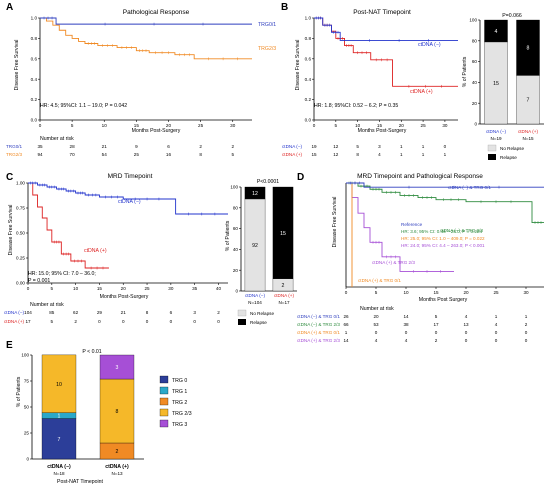 Image resolution: width=550 pixels, height=492 pixels. I want to click on panel-d-risk-cell: 26, so click(346, 316).